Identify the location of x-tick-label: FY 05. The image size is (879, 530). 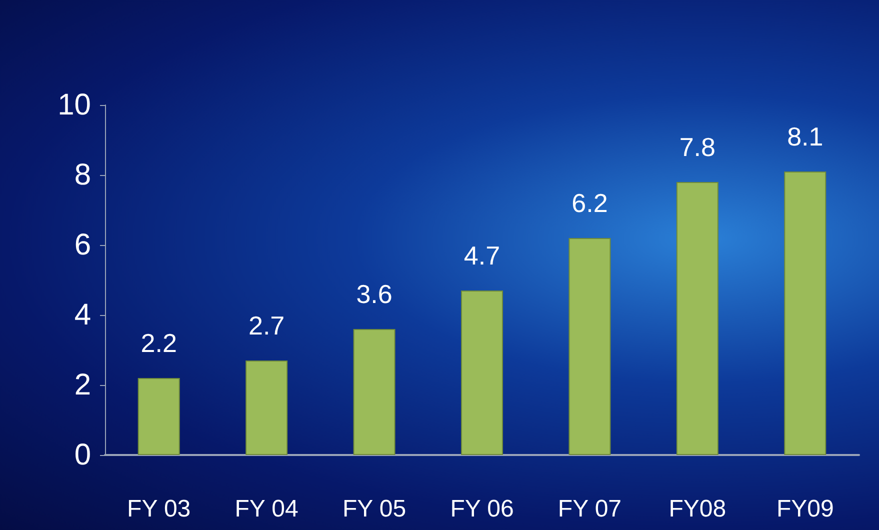
(374, 509).